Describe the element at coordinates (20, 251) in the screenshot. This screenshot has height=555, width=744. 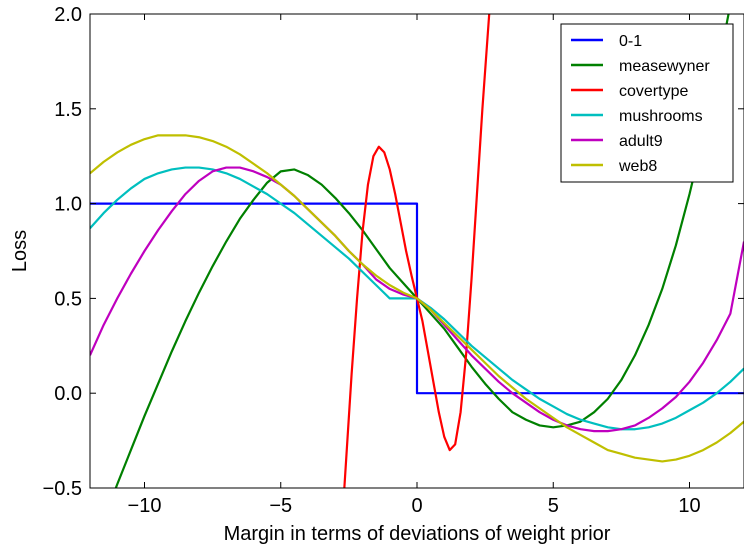
I see `y-axis-label: Loss` at that location.